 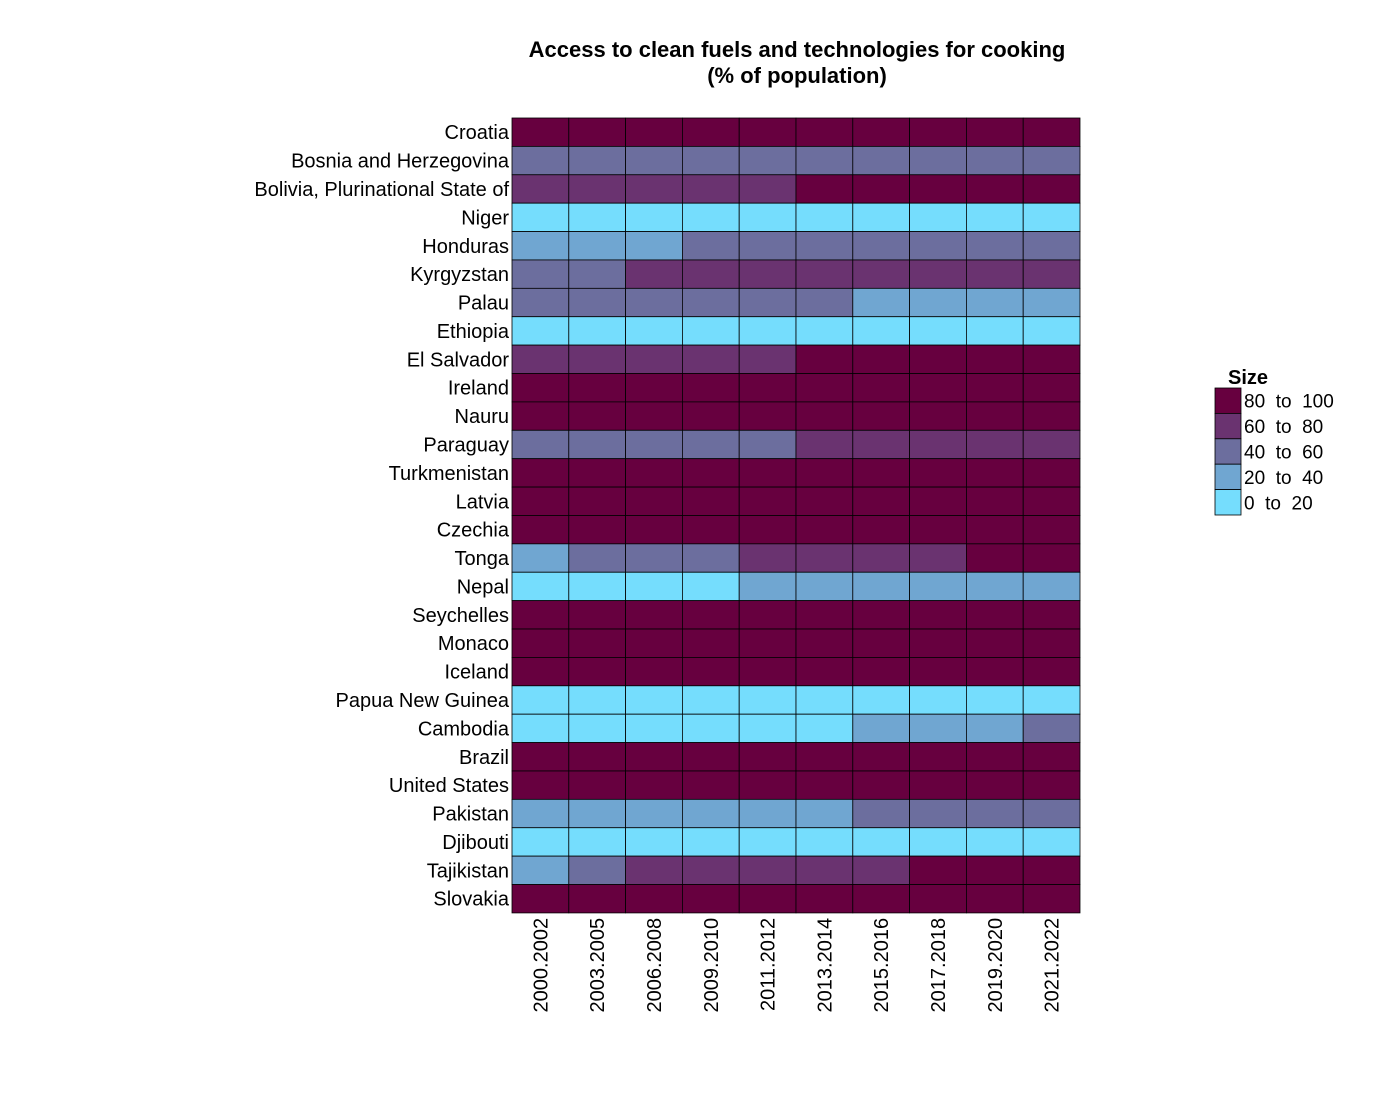 What do you see at coordinates (475, 843) in the screenshot?
I see `row-label: Djibouti` at bounding box center [475, 843].